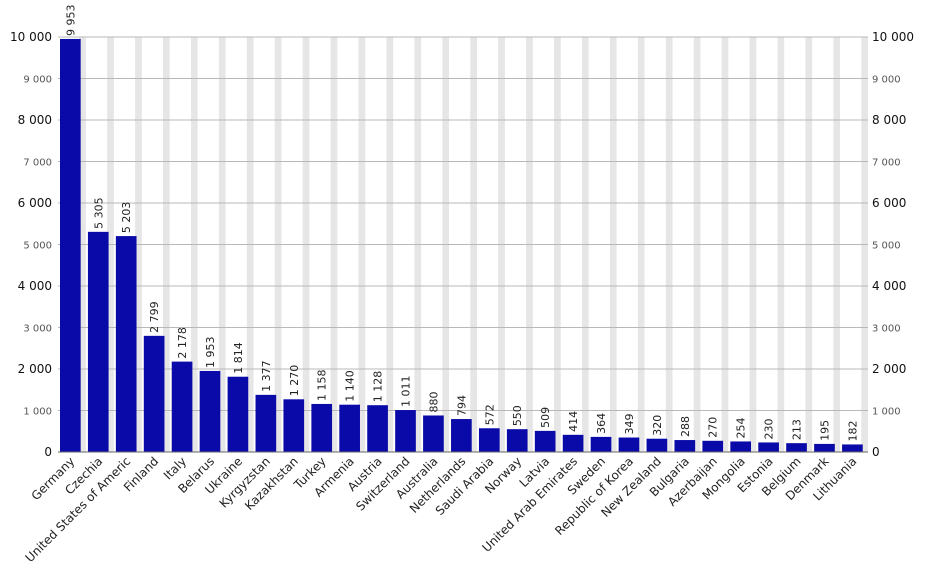  What do you see at coordinates (126, 218) in the screenshot?
I see `bar-value-label: 5 203` at bounding box center [126, 218].